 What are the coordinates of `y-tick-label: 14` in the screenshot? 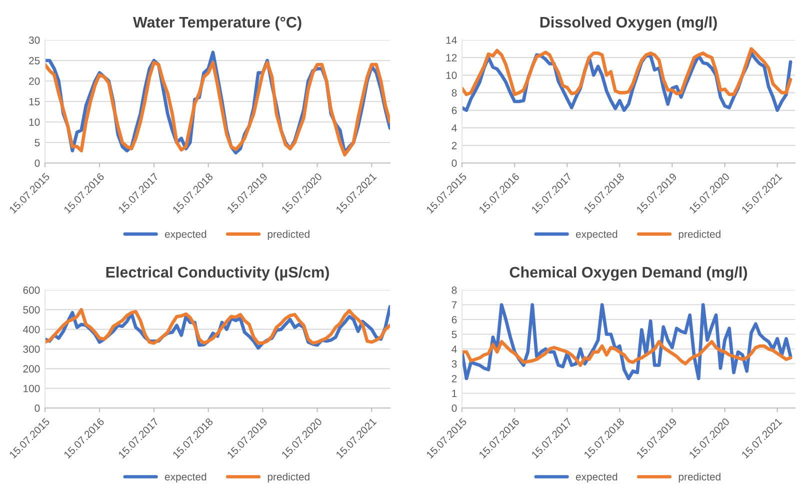 It's located at (451, 40).